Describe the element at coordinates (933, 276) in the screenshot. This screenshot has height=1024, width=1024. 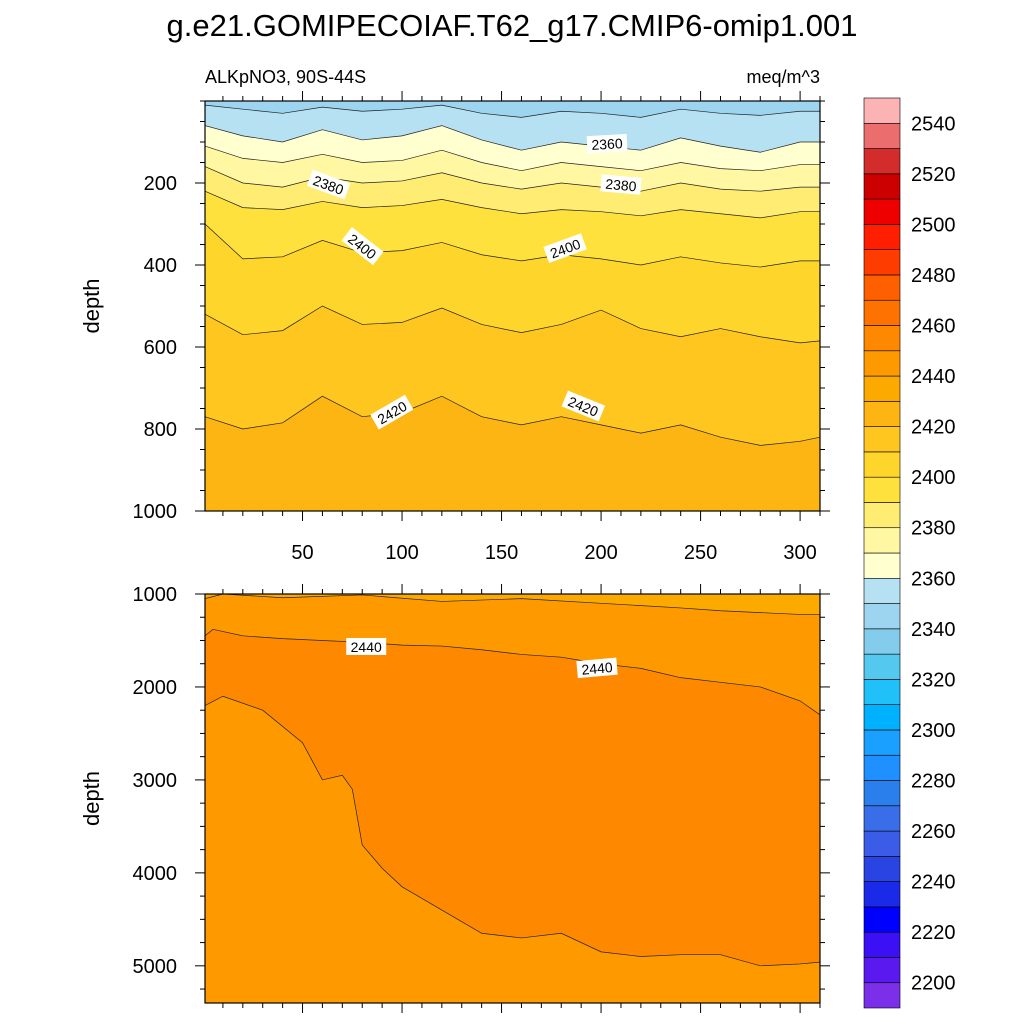
I see `colorbar-tick-label: 2480` at that location.